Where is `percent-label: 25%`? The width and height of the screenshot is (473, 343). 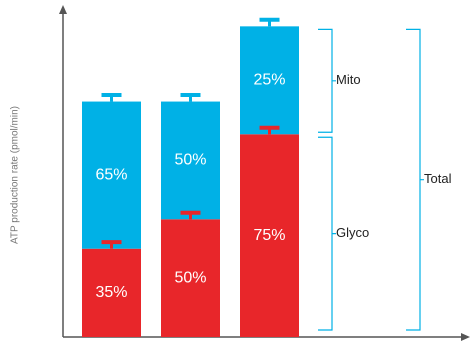 percent-label: 25% is located at coordinates (269, 80).